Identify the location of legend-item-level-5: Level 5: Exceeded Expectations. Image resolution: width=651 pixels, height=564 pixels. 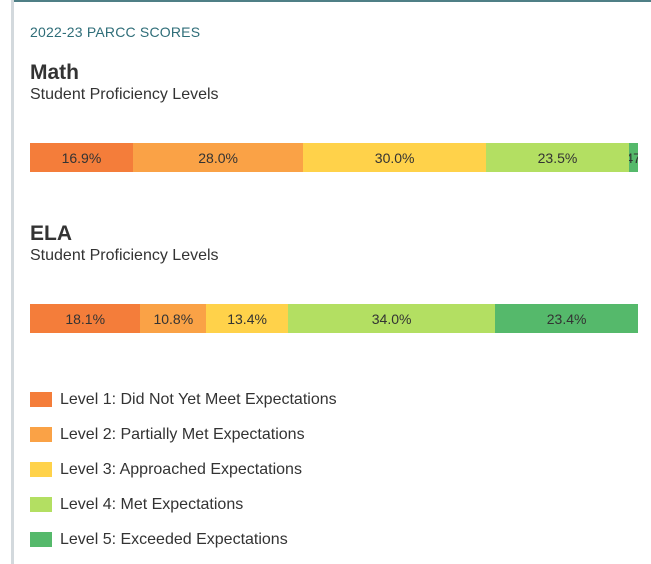
(334, 539).